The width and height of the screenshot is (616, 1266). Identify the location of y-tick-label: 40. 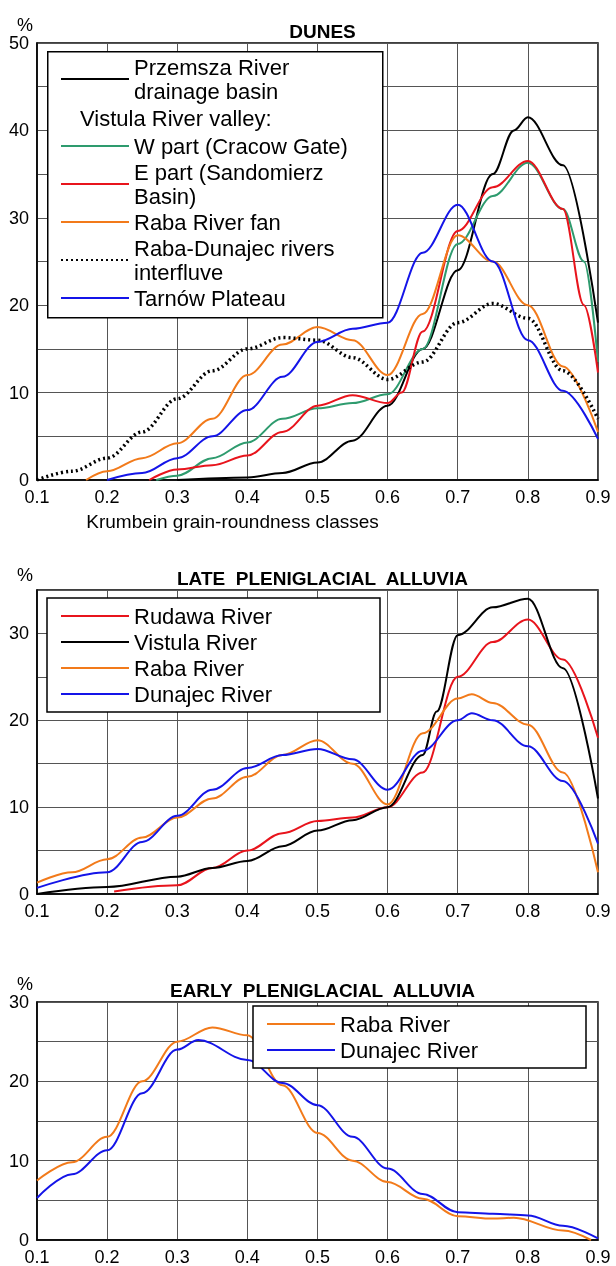
(18, 130).